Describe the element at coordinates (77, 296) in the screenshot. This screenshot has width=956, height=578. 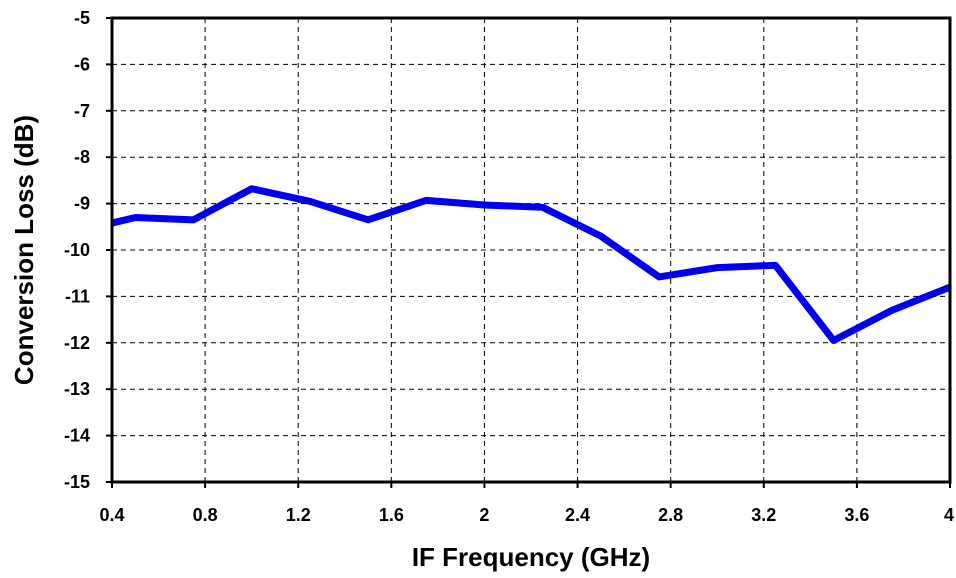
I see `y-tick-label: -11` at that location.